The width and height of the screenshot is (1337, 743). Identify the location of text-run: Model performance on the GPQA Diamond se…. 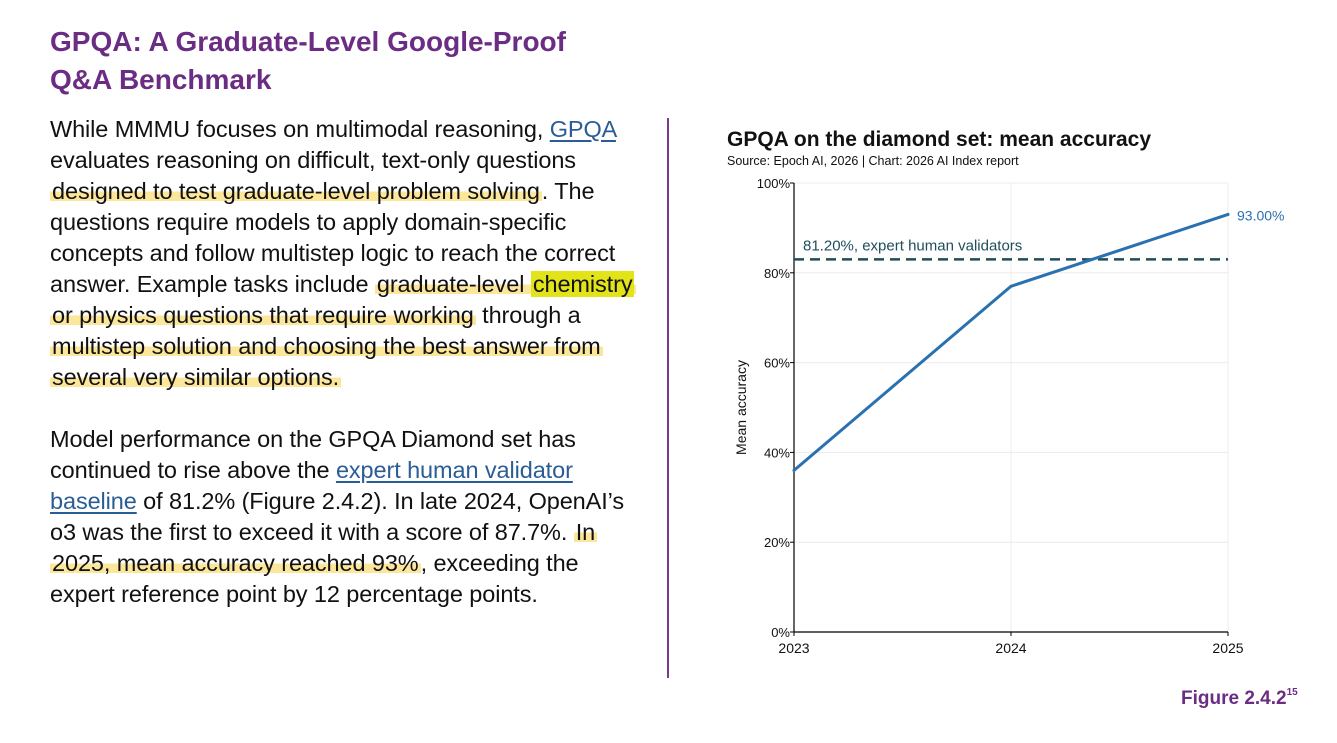
(313, 454).